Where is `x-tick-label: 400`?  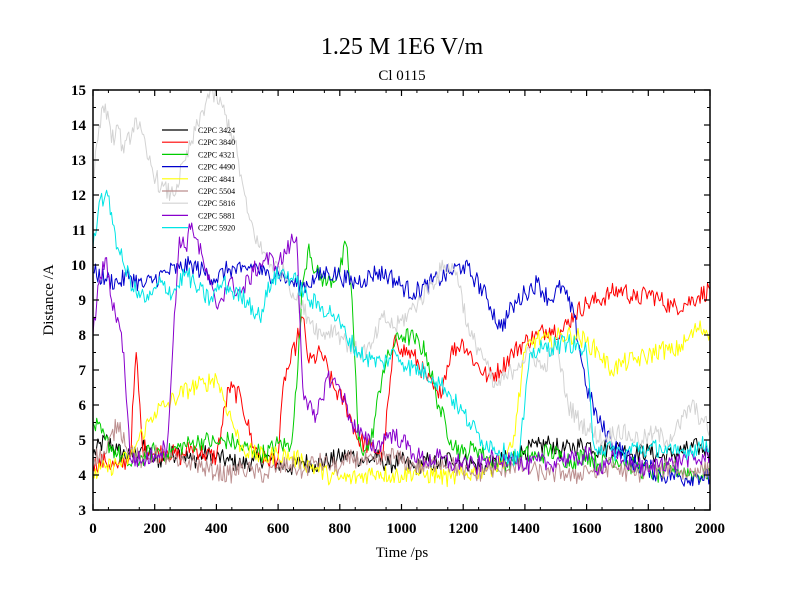 x-tick-label: 400 is located at coordinates (216, 529).